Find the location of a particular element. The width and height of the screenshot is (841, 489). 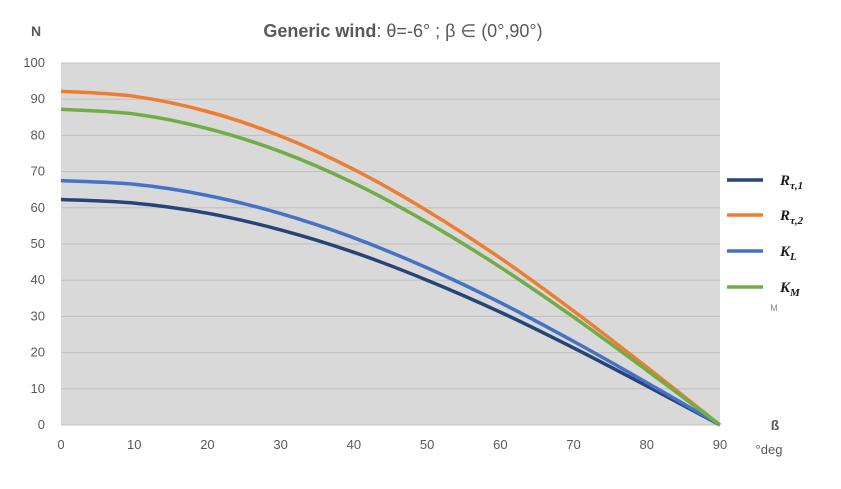

stray-label: M is located at coordinates (774, 308).